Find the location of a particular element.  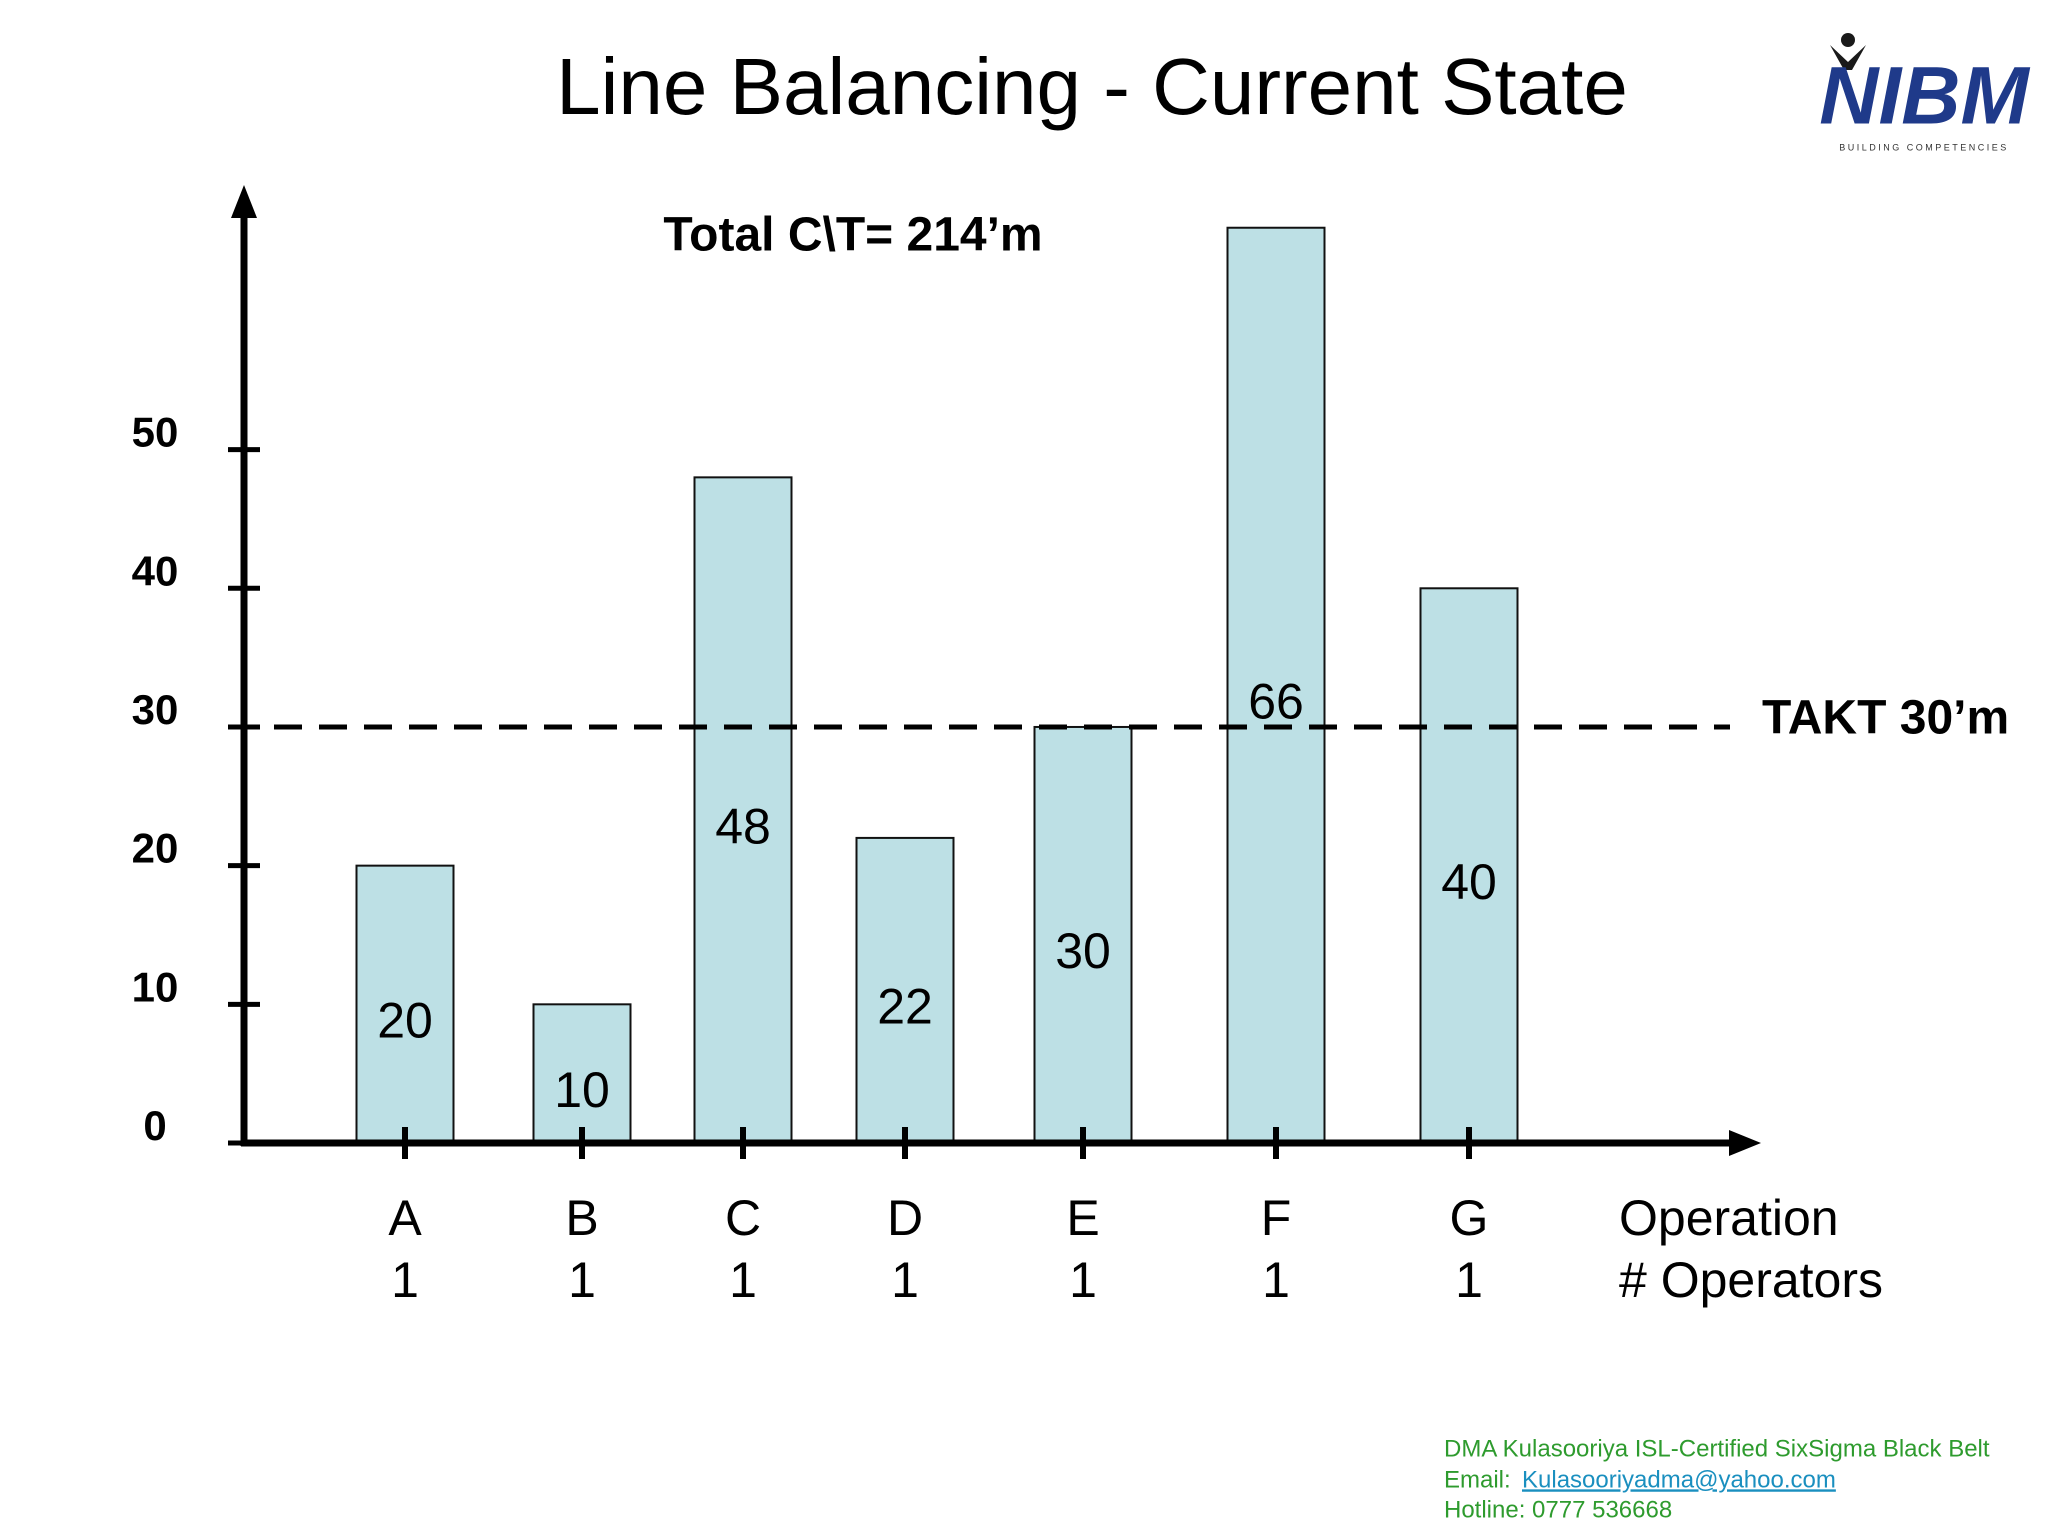

x-tick-label: E is located at coordinates (1082, 1218).